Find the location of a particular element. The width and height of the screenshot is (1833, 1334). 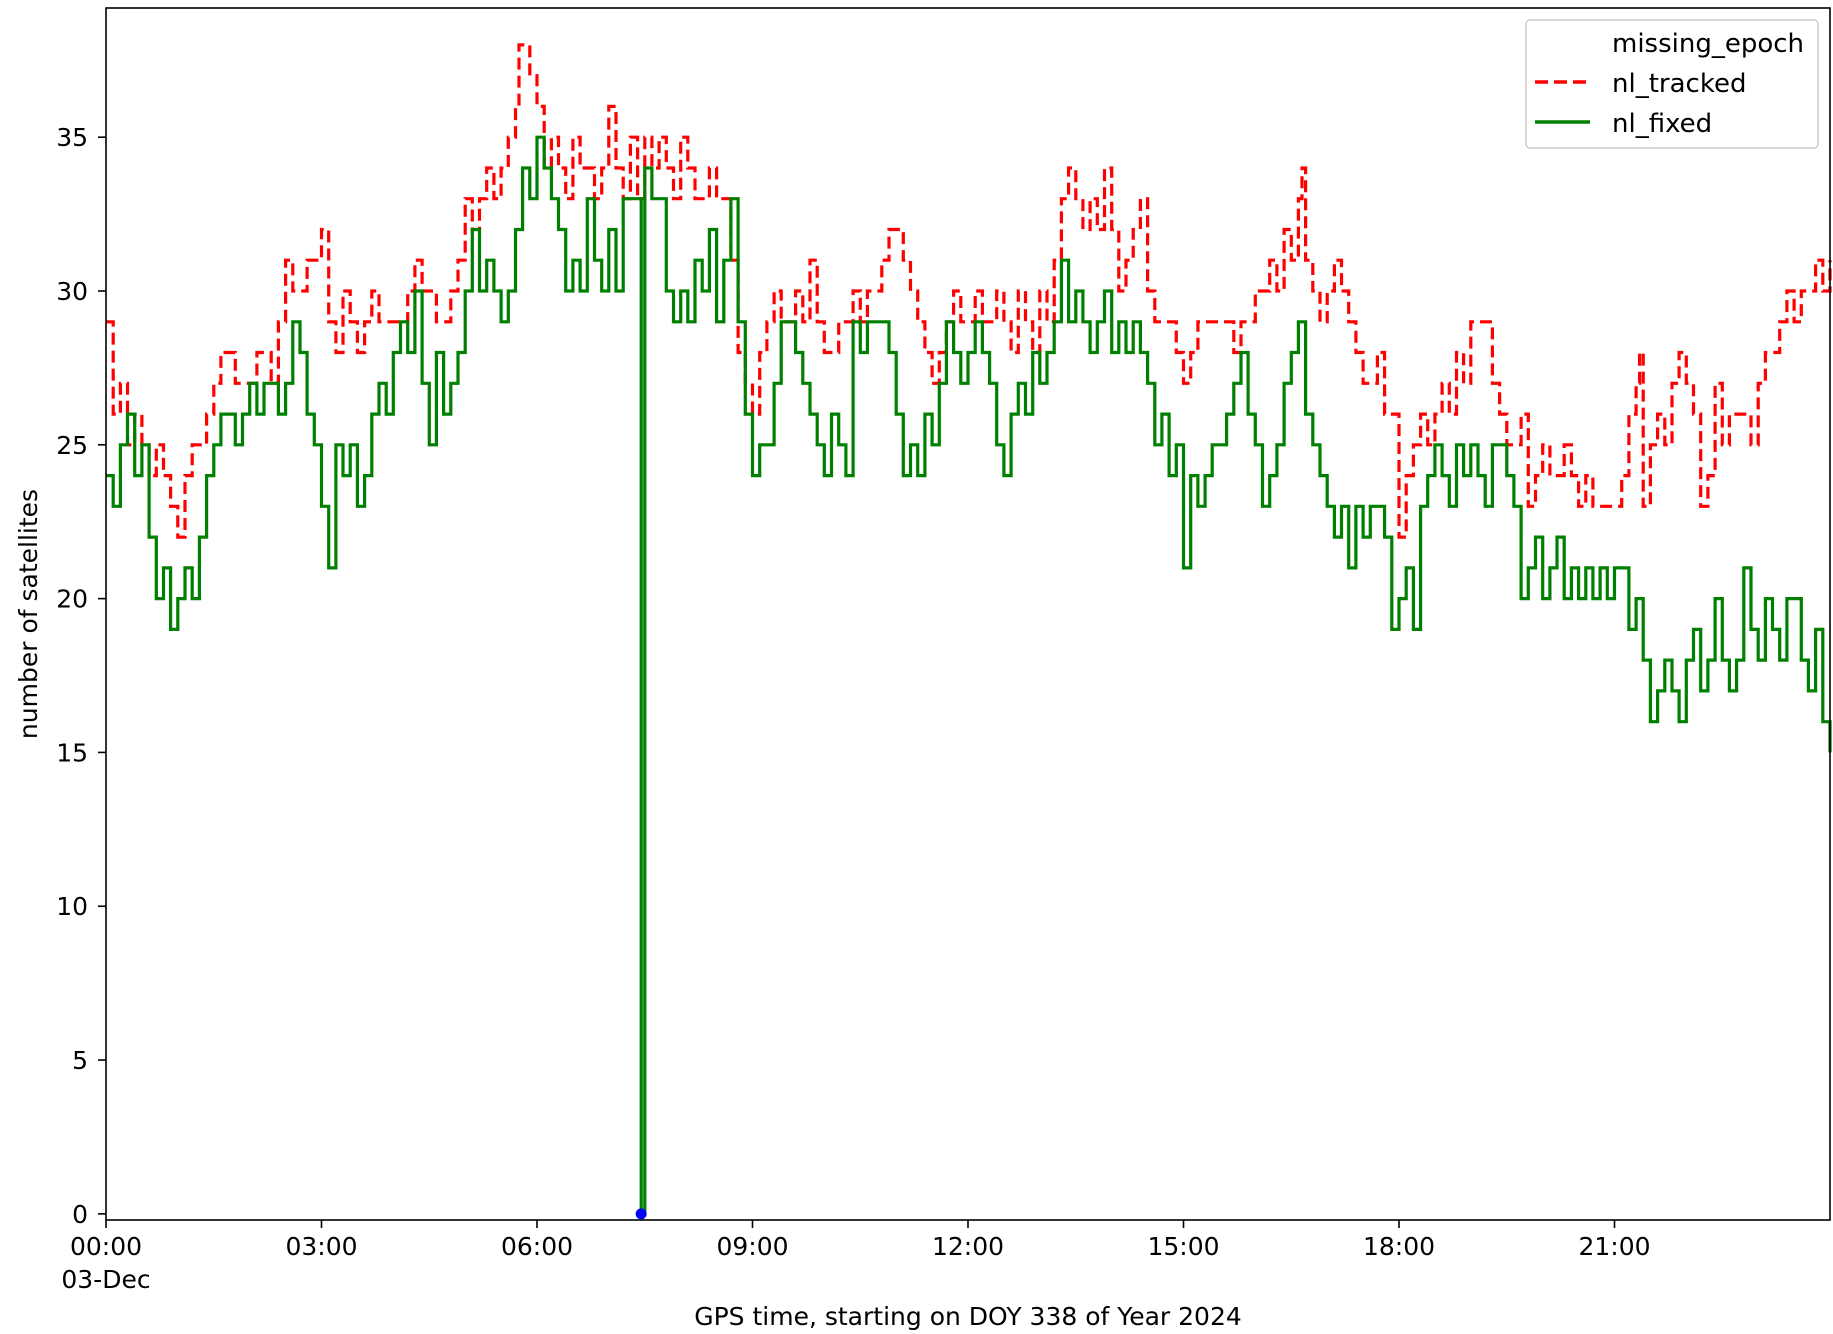

legend-box is located at coordinates (1672, 84).